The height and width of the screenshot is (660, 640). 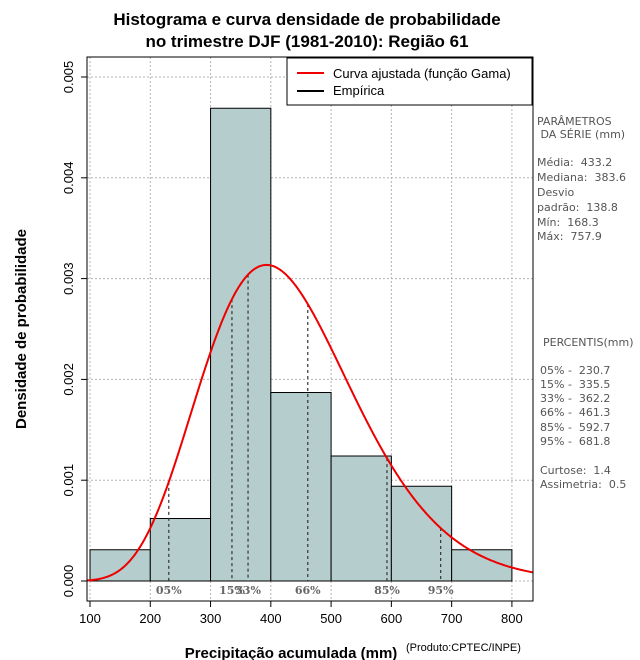 What do you see at coordinates (359, 90) in the screenshot?
I see `legend-label-empirical: Empírica` at bounding box center [359, 90].